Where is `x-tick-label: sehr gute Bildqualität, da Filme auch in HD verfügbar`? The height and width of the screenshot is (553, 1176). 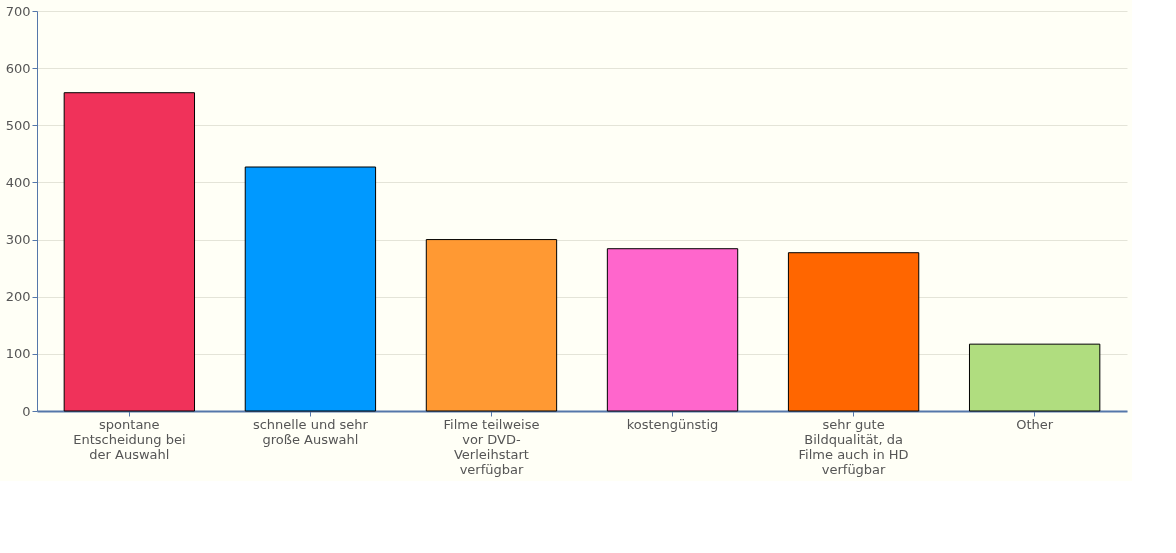 x-tick-label: sehr gute Bildqualität, da Filme auch in HD verfügbar is located at coordinates (853, 446).